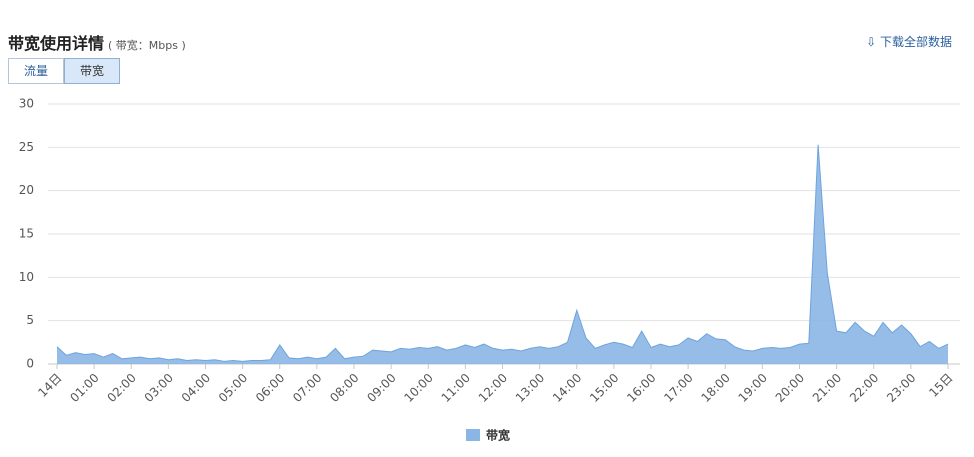 The height and width of the screenshot is (457, 974). I want to click on x-tick-label: 22:00, so click(864, 388).